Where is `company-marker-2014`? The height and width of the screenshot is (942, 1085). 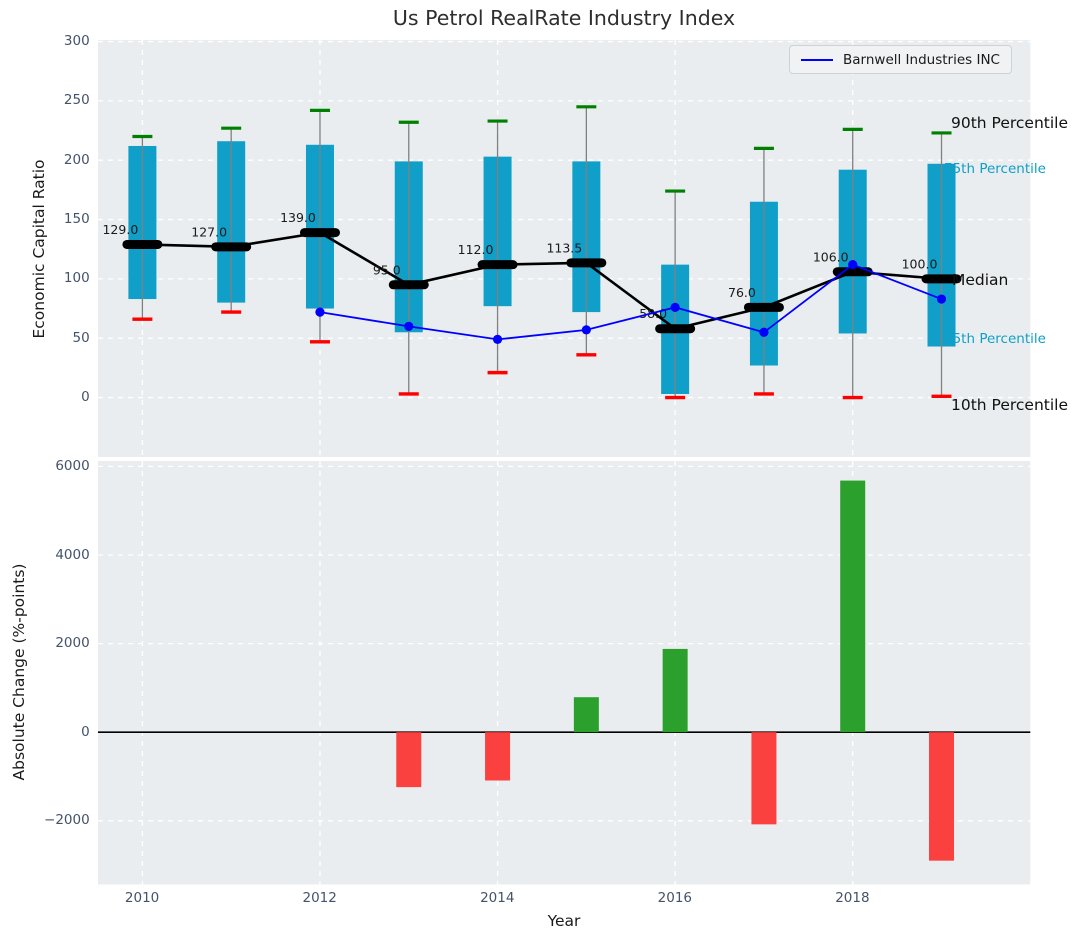 company-marker-2014 is located at coordinates (497, 339).